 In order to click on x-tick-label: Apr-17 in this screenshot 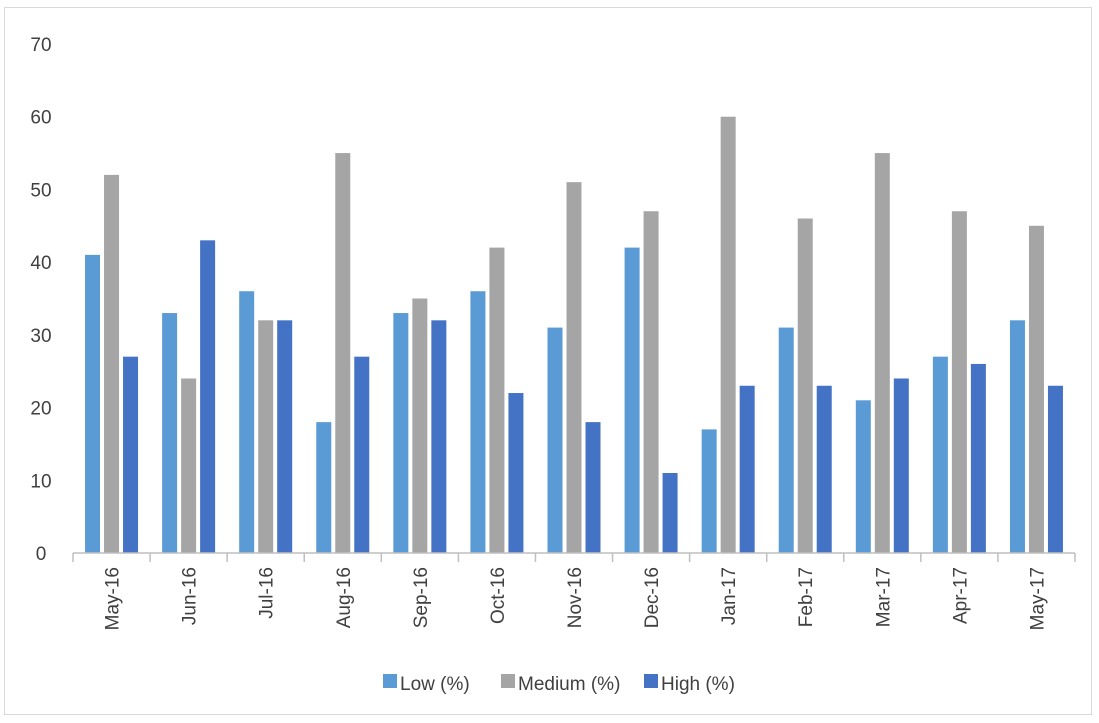, I will do `click(960, 595)`.